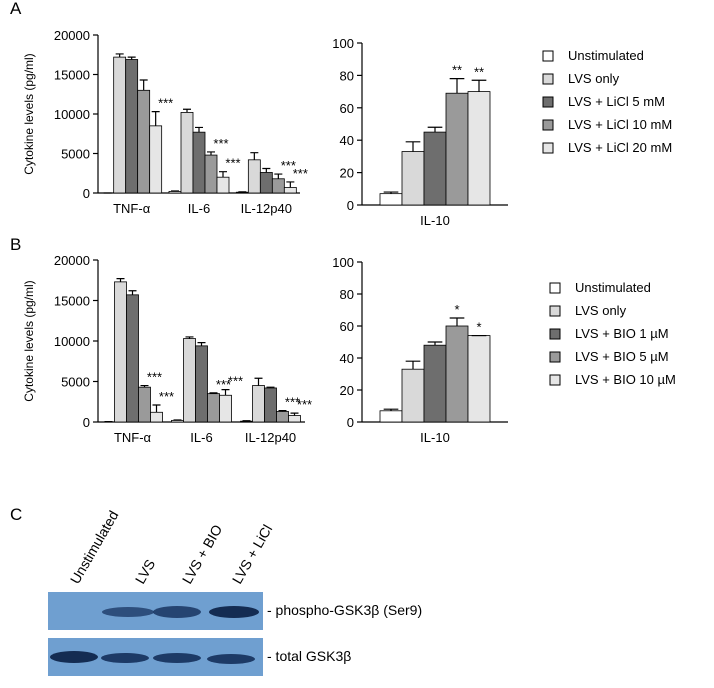 The image size is (714, 688). Describe the element at coordinates (155, 634) in the screenshot. I see `blot-image` at that location.